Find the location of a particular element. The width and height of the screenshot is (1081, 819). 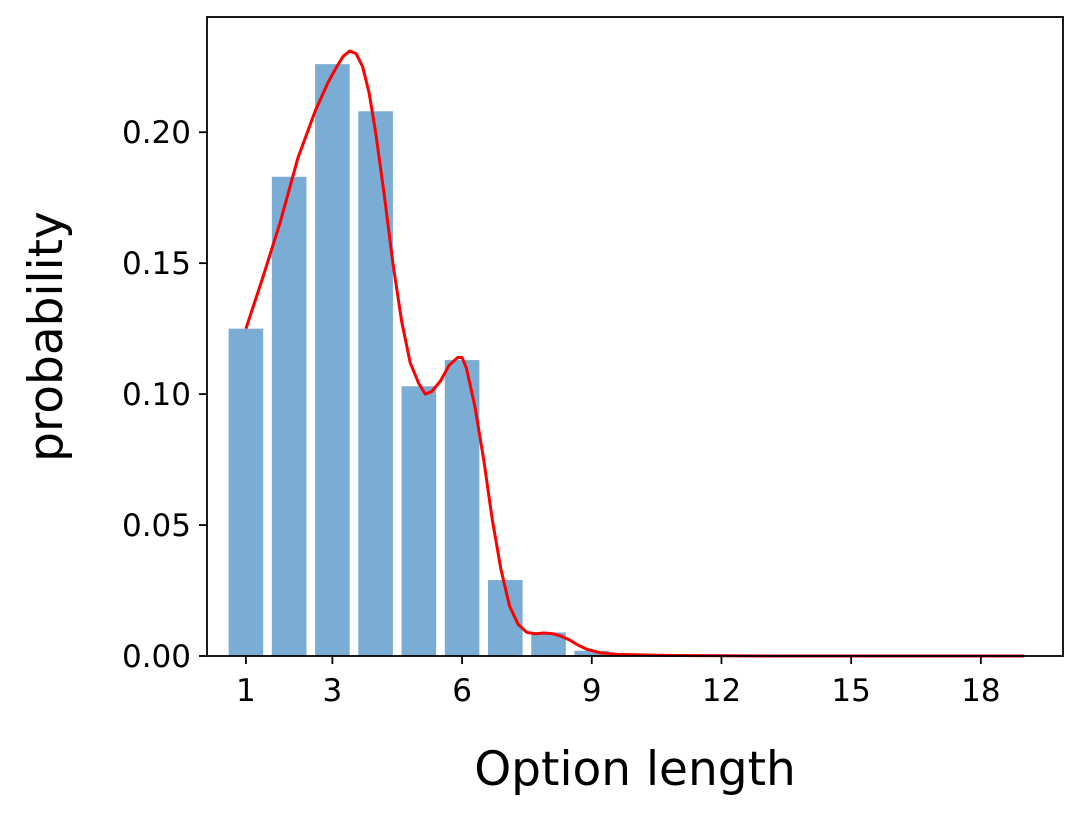

y-tick-label: 0.05 is located at coordinates (156, 526).